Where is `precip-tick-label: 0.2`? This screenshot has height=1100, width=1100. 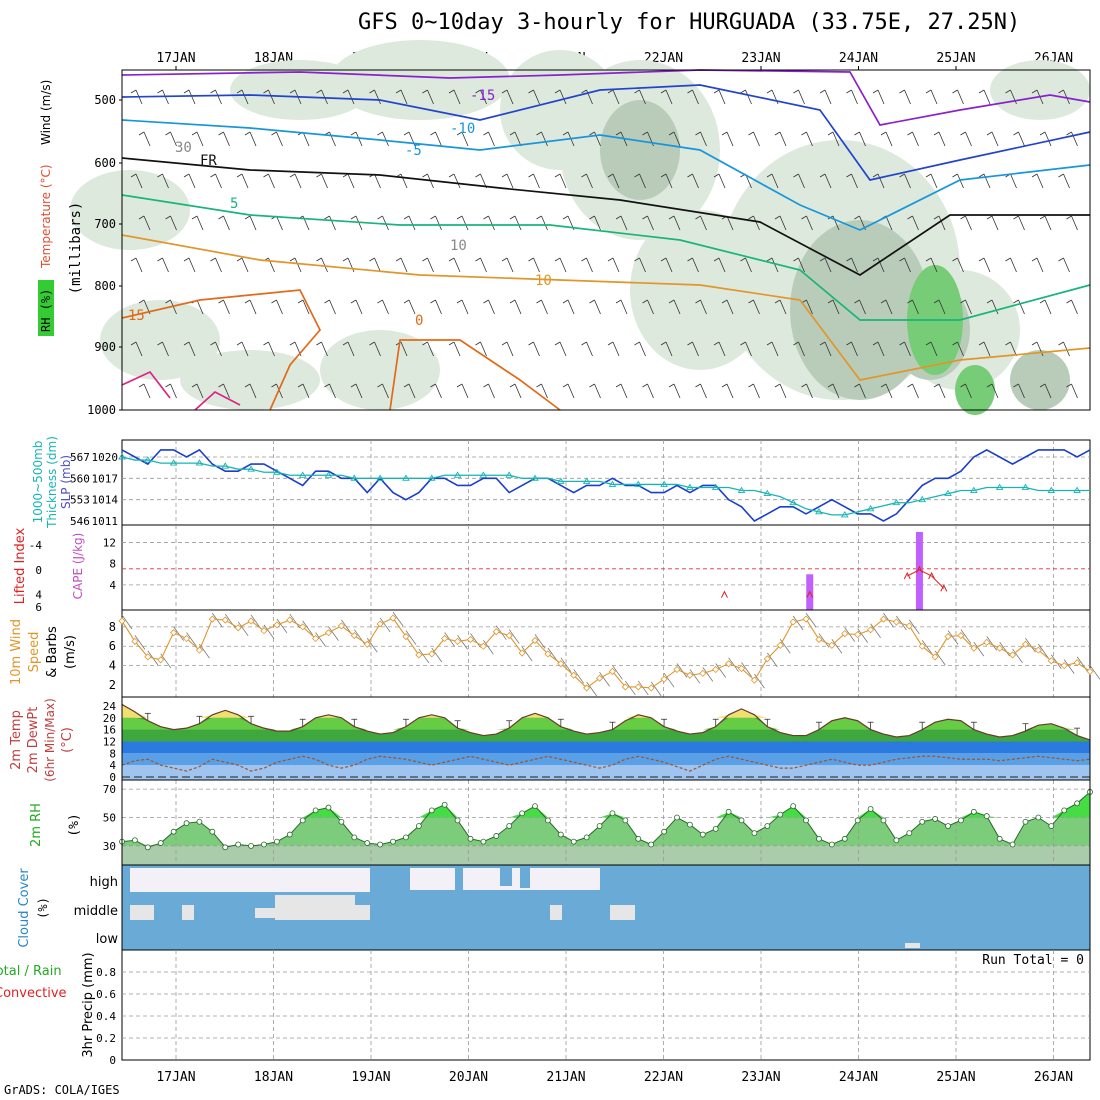
precip-tick-label: 0.2 is located at coordinates (106, 1038).